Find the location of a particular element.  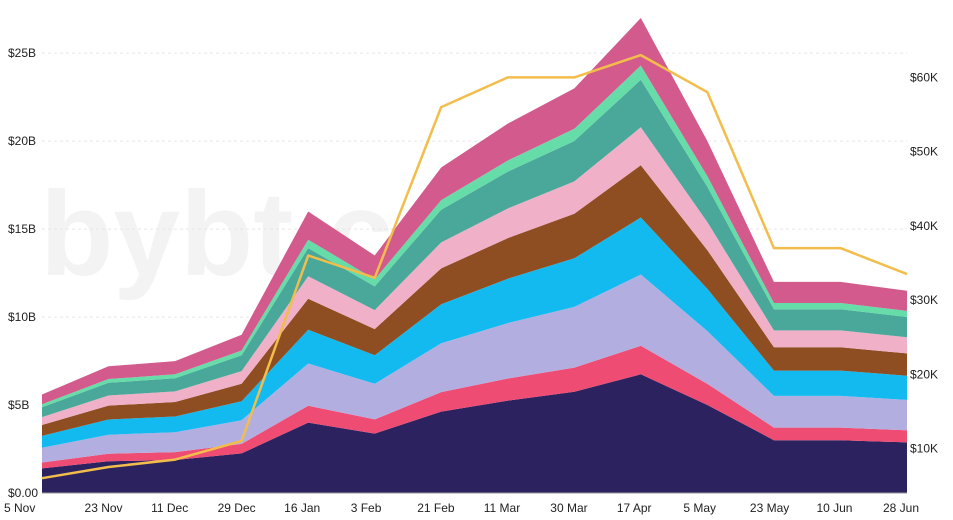

x-axis-tick-label: 5 May is located at coordinates (699, 508).